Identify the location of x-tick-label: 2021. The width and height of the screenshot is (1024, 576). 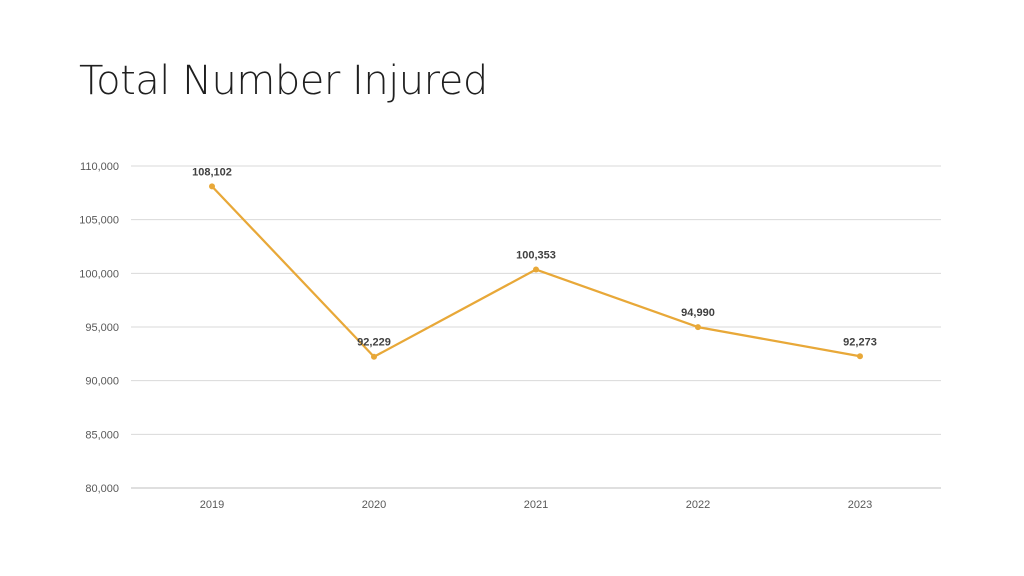
(536, 505).